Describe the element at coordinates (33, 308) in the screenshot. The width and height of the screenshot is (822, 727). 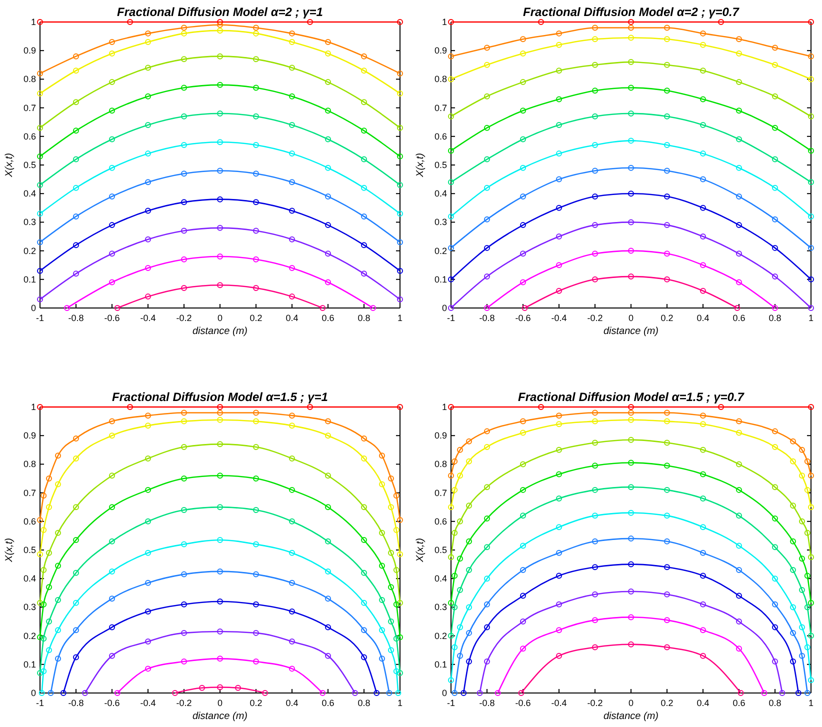
I see `y-tick-label: 0` at that location.